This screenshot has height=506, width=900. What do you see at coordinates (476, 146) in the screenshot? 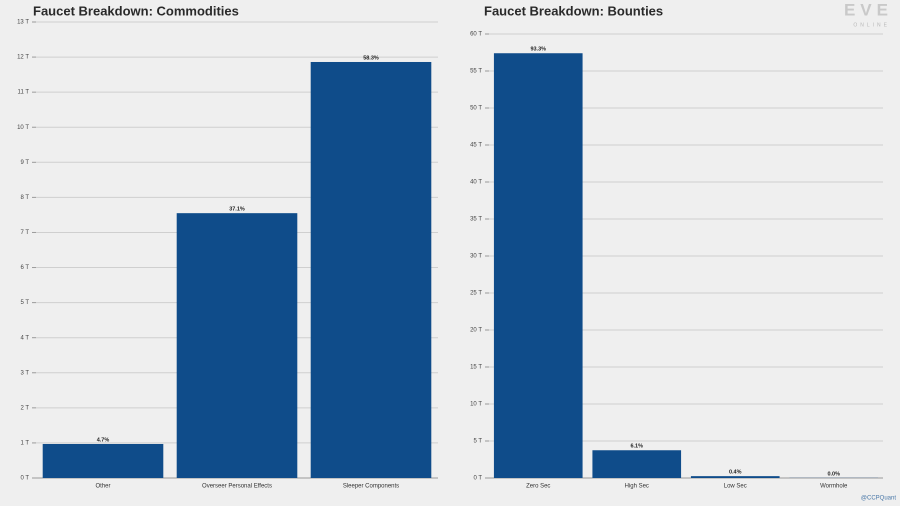
I see `y-tick-label: 45 T` at bounding box center [476, 146].